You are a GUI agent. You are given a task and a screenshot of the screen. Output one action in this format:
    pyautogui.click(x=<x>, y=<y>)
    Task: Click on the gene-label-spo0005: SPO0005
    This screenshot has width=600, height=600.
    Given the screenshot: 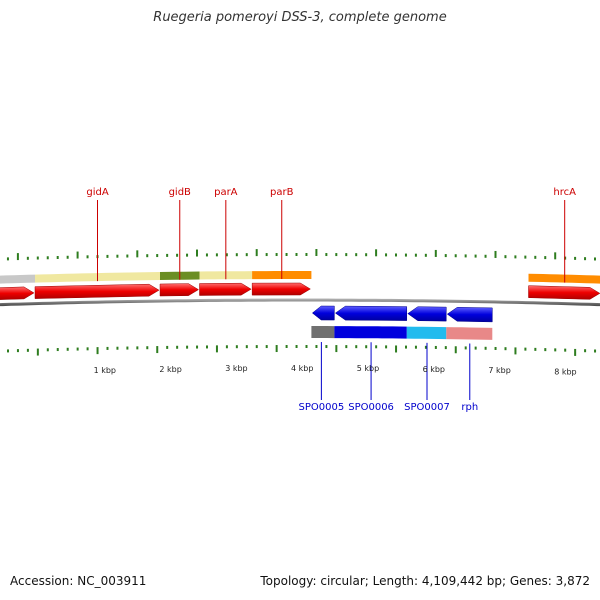 What is the action you would take?
    pyautogui.click(x=322, y=407)
    